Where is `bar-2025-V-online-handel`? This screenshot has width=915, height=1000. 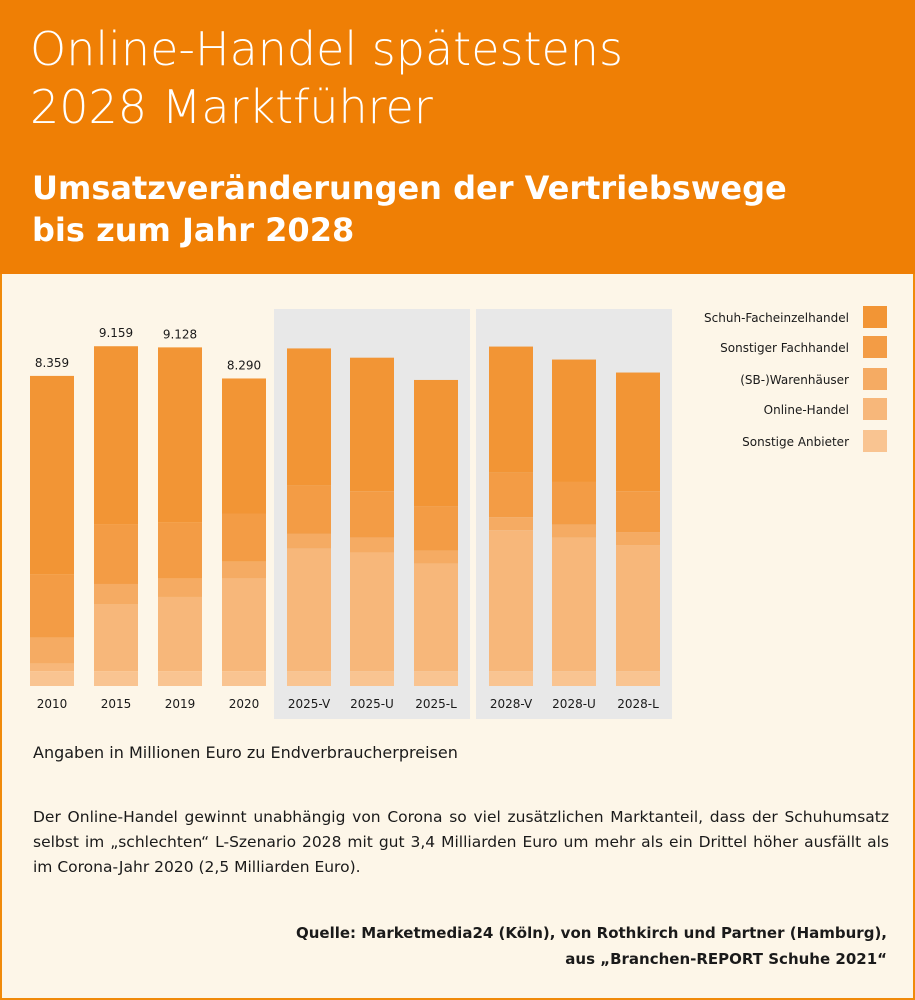
bar-2025-V-online-handel is located at coordinates (309, 610).